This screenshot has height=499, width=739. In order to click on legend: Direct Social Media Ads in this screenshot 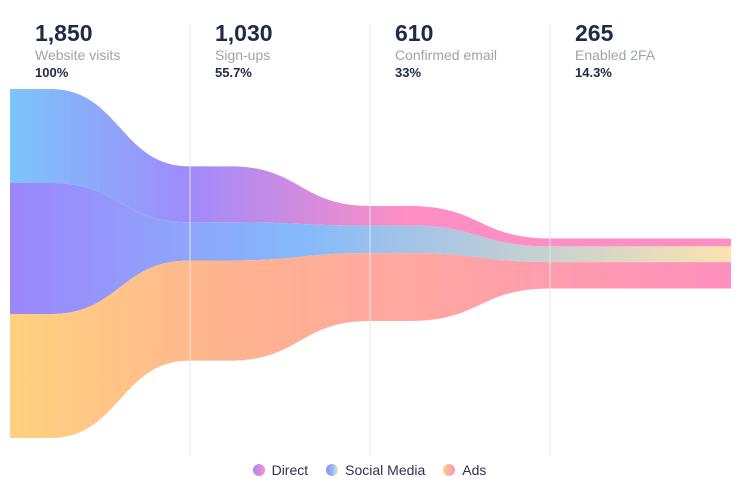, I will do `click(369, 470)`.